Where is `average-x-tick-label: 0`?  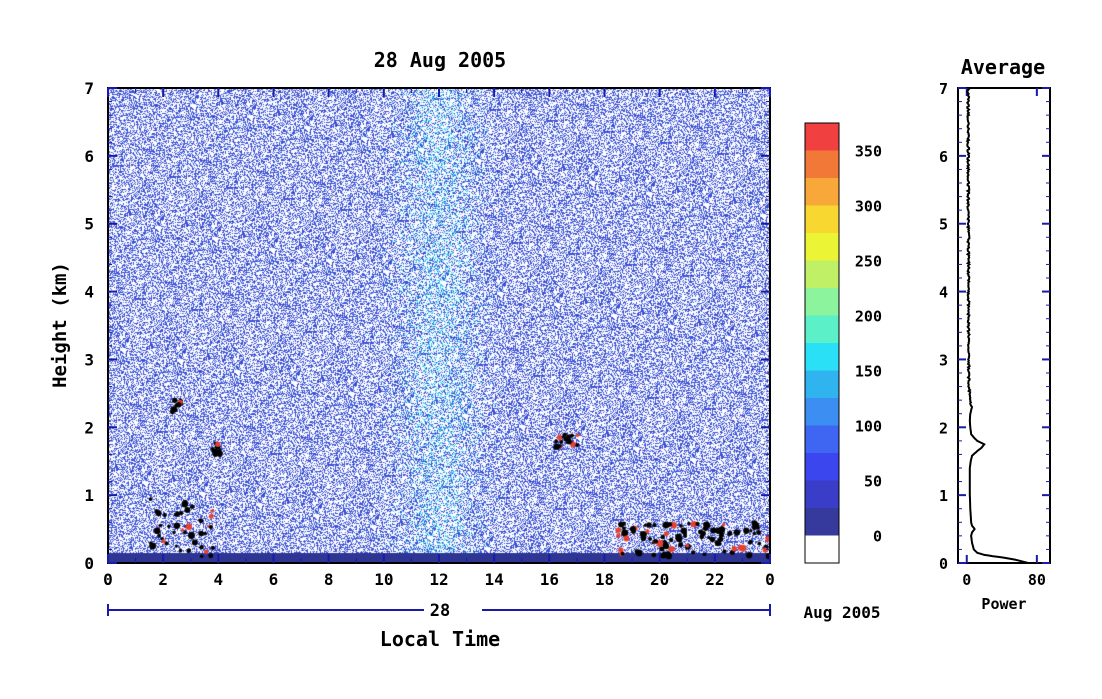 average-x-tick-label: 0 is located at coordinates (966, 580).